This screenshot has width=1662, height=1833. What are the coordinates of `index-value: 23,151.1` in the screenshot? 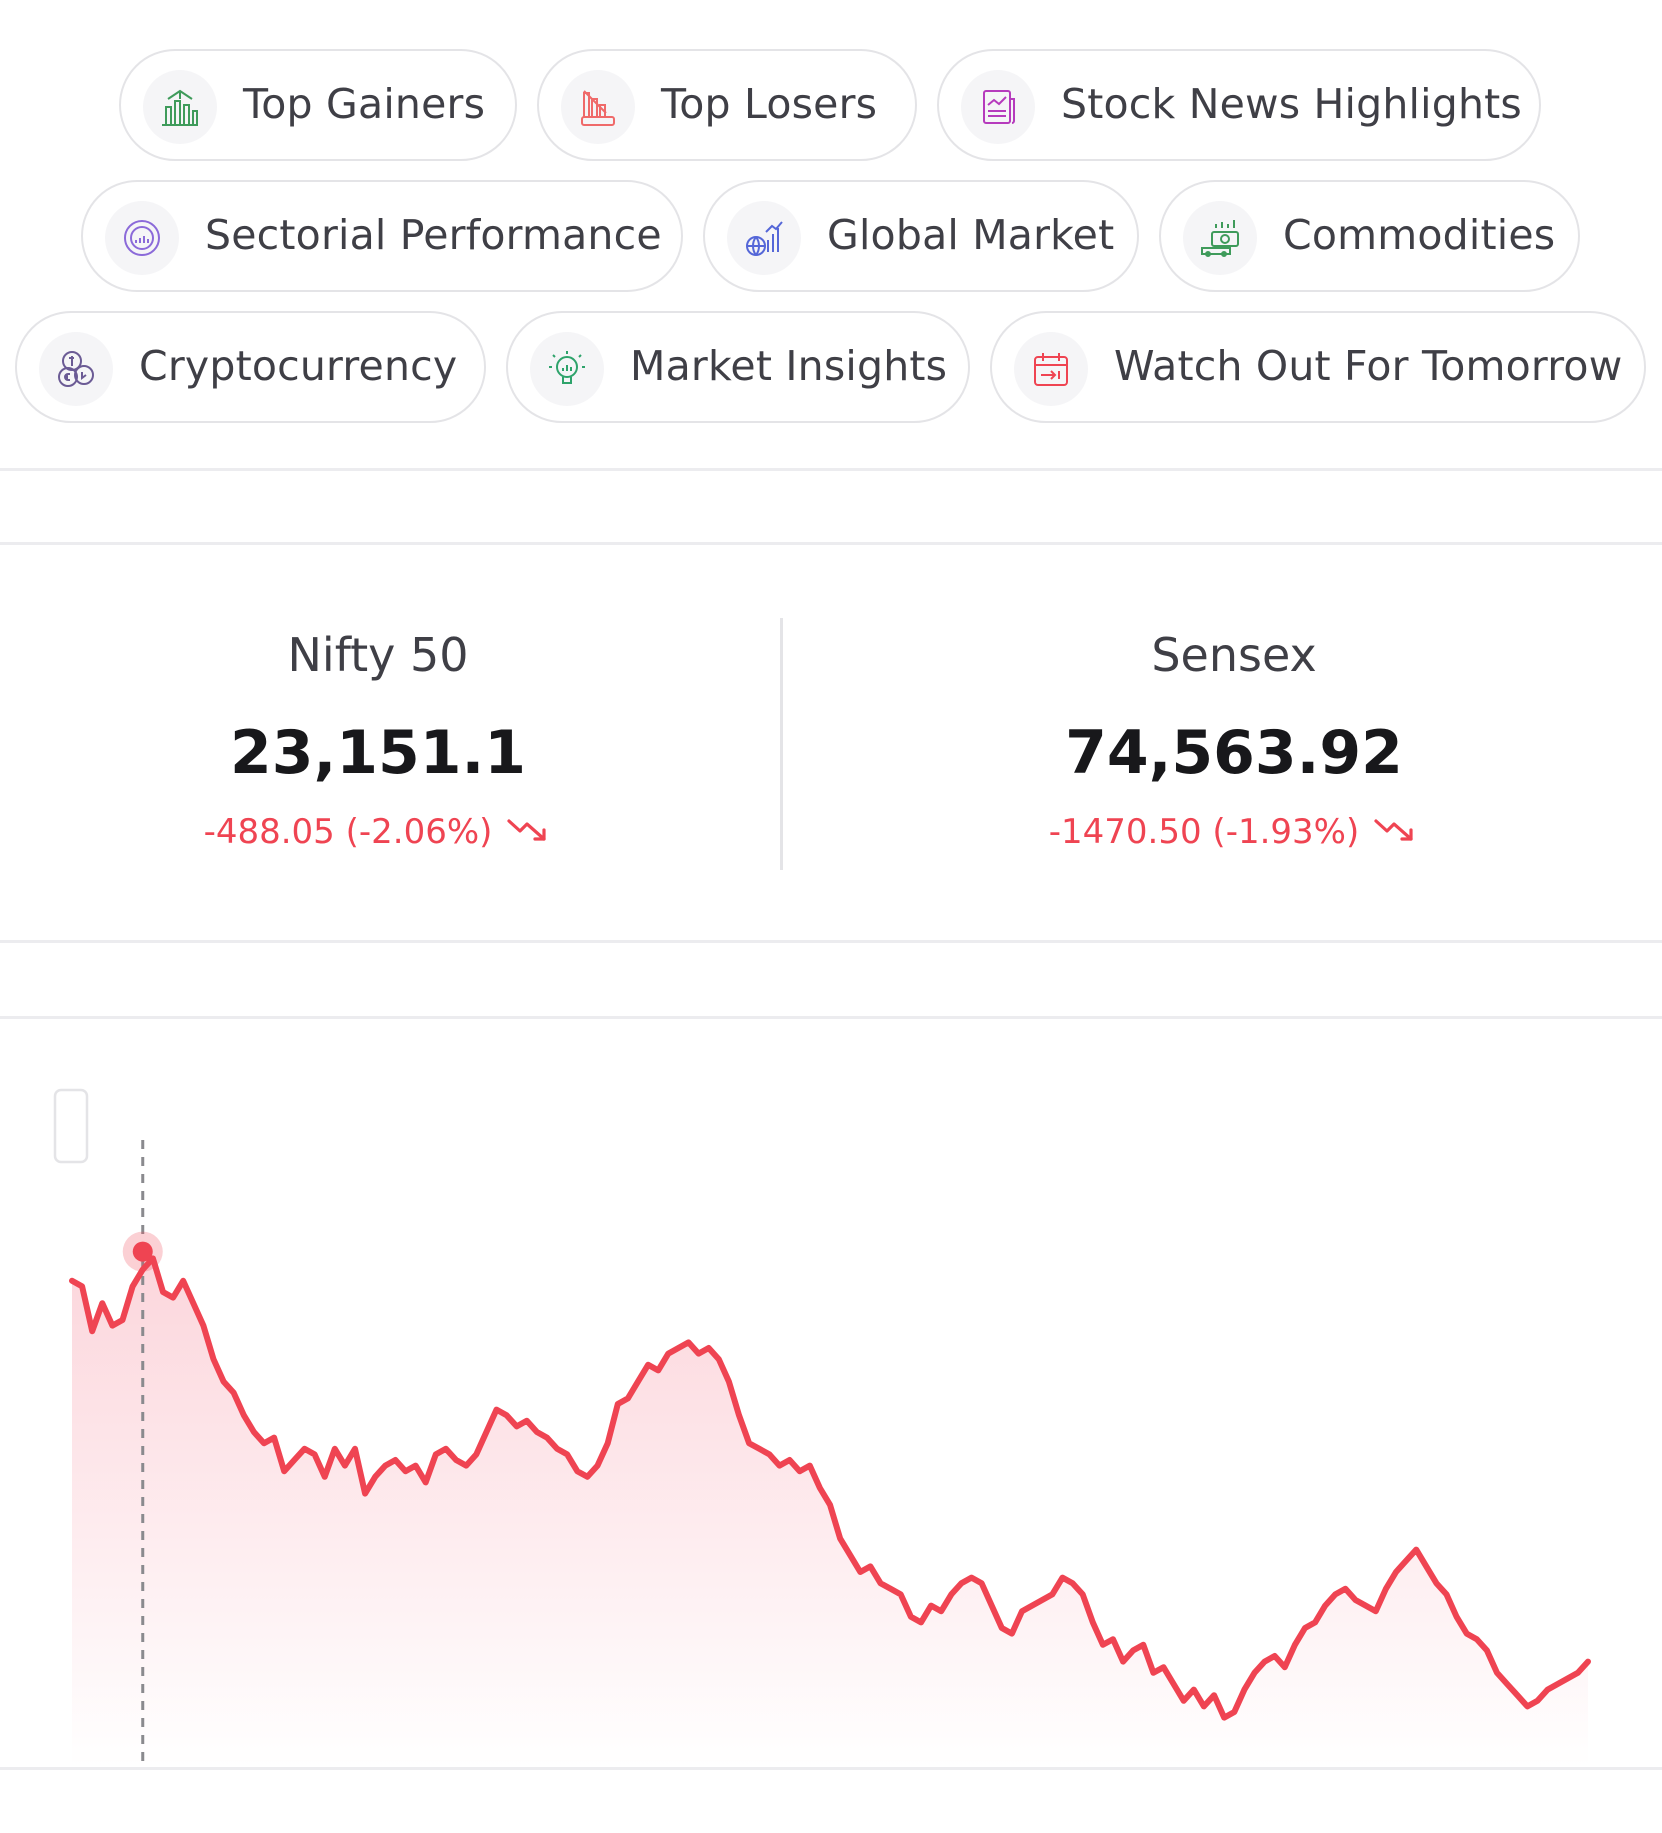 It's located at (378, 753).